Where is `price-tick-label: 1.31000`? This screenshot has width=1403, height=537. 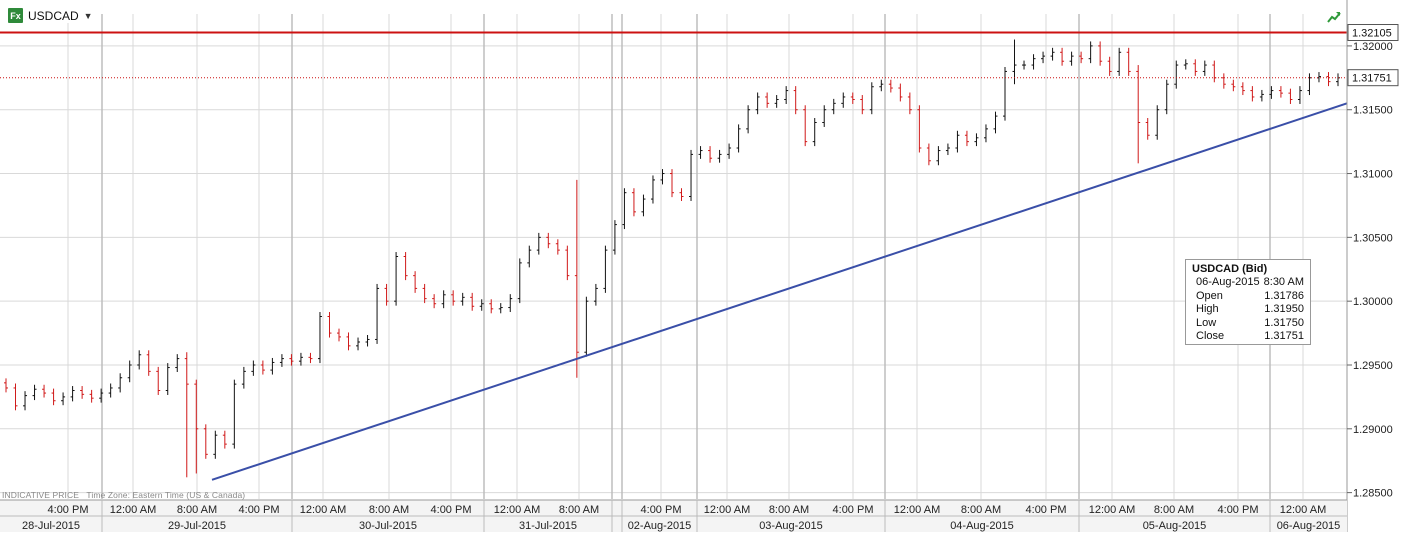 price-tick-label: 1.31000 is located at coordinates (1373, 175).